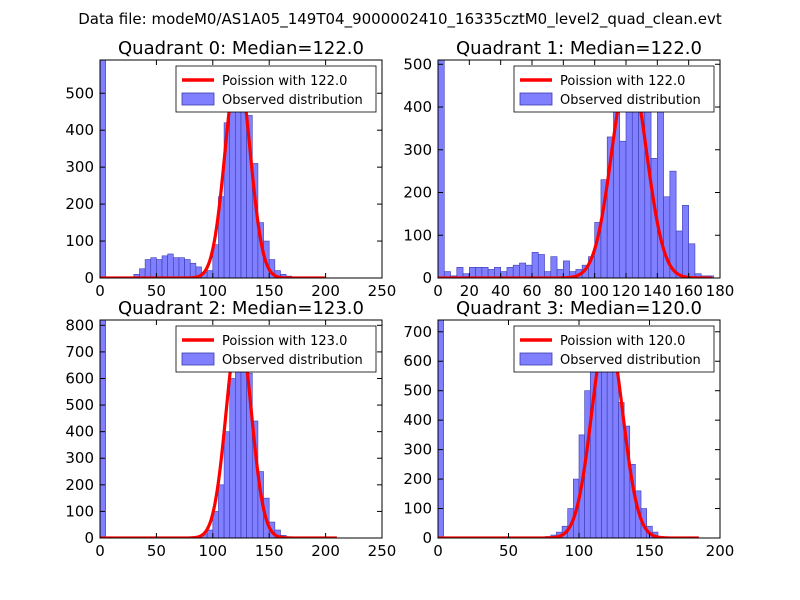  I want to click on legend: Poission with 123.0 Observed distribution, so click(276, 349).